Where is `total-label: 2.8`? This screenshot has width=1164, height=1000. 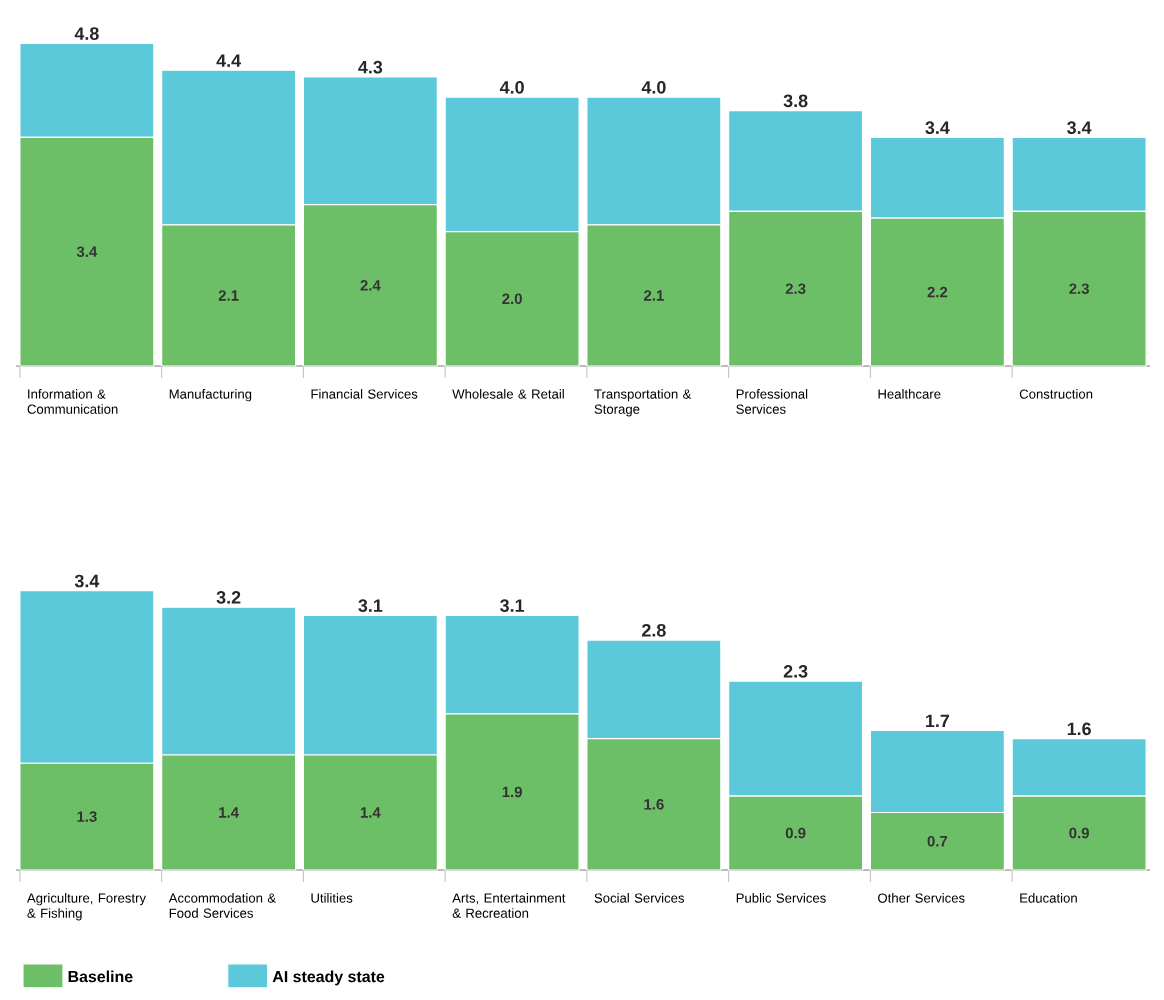
total-label: 2.8 is located at coordinates (654, 630).